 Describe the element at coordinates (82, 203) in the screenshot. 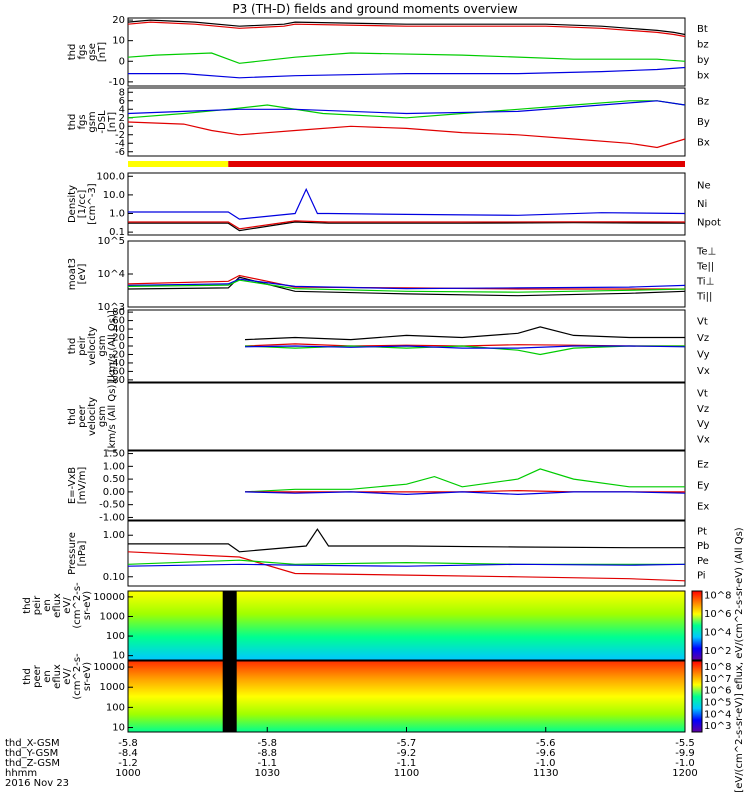

I see `y-axis-label: Density[1/cc][cm^-3]` at that location.